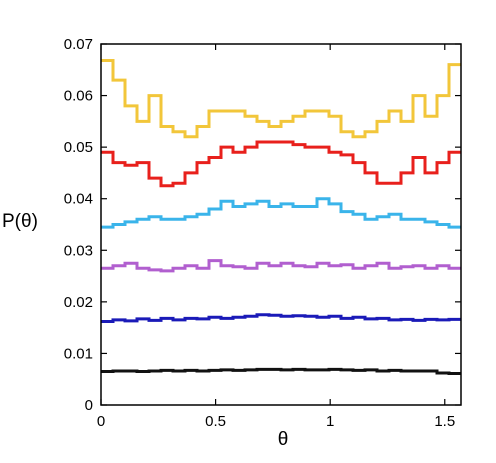 This screenshot has height=463, width=496. Describe the element at coordinates (78, 353) in the screenshot. I see `y-tick-label: 0.01` at that location.